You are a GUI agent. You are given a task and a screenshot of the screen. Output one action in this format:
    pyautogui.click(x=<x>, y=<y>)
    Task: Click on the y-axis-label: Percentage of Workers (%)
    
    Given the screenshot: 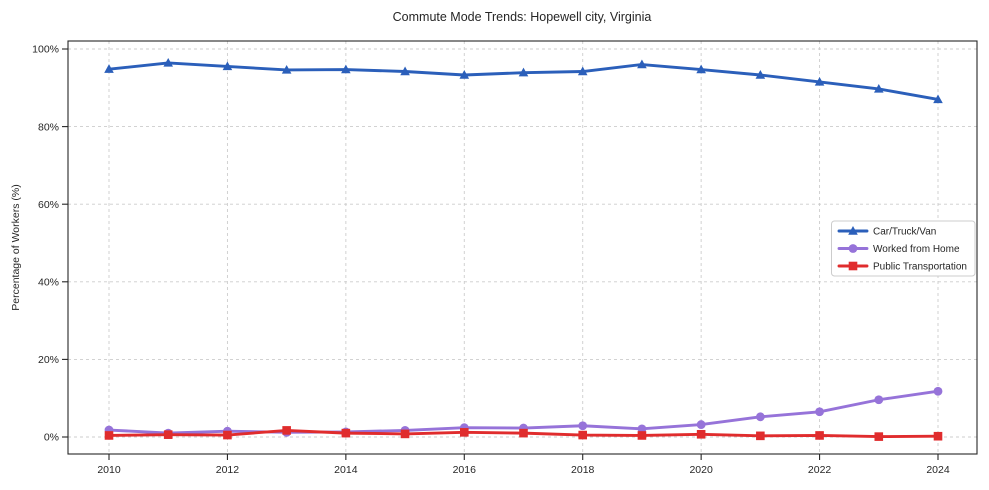 What is the action you would take?
    pyautogui.click(x=16, y=247)
    